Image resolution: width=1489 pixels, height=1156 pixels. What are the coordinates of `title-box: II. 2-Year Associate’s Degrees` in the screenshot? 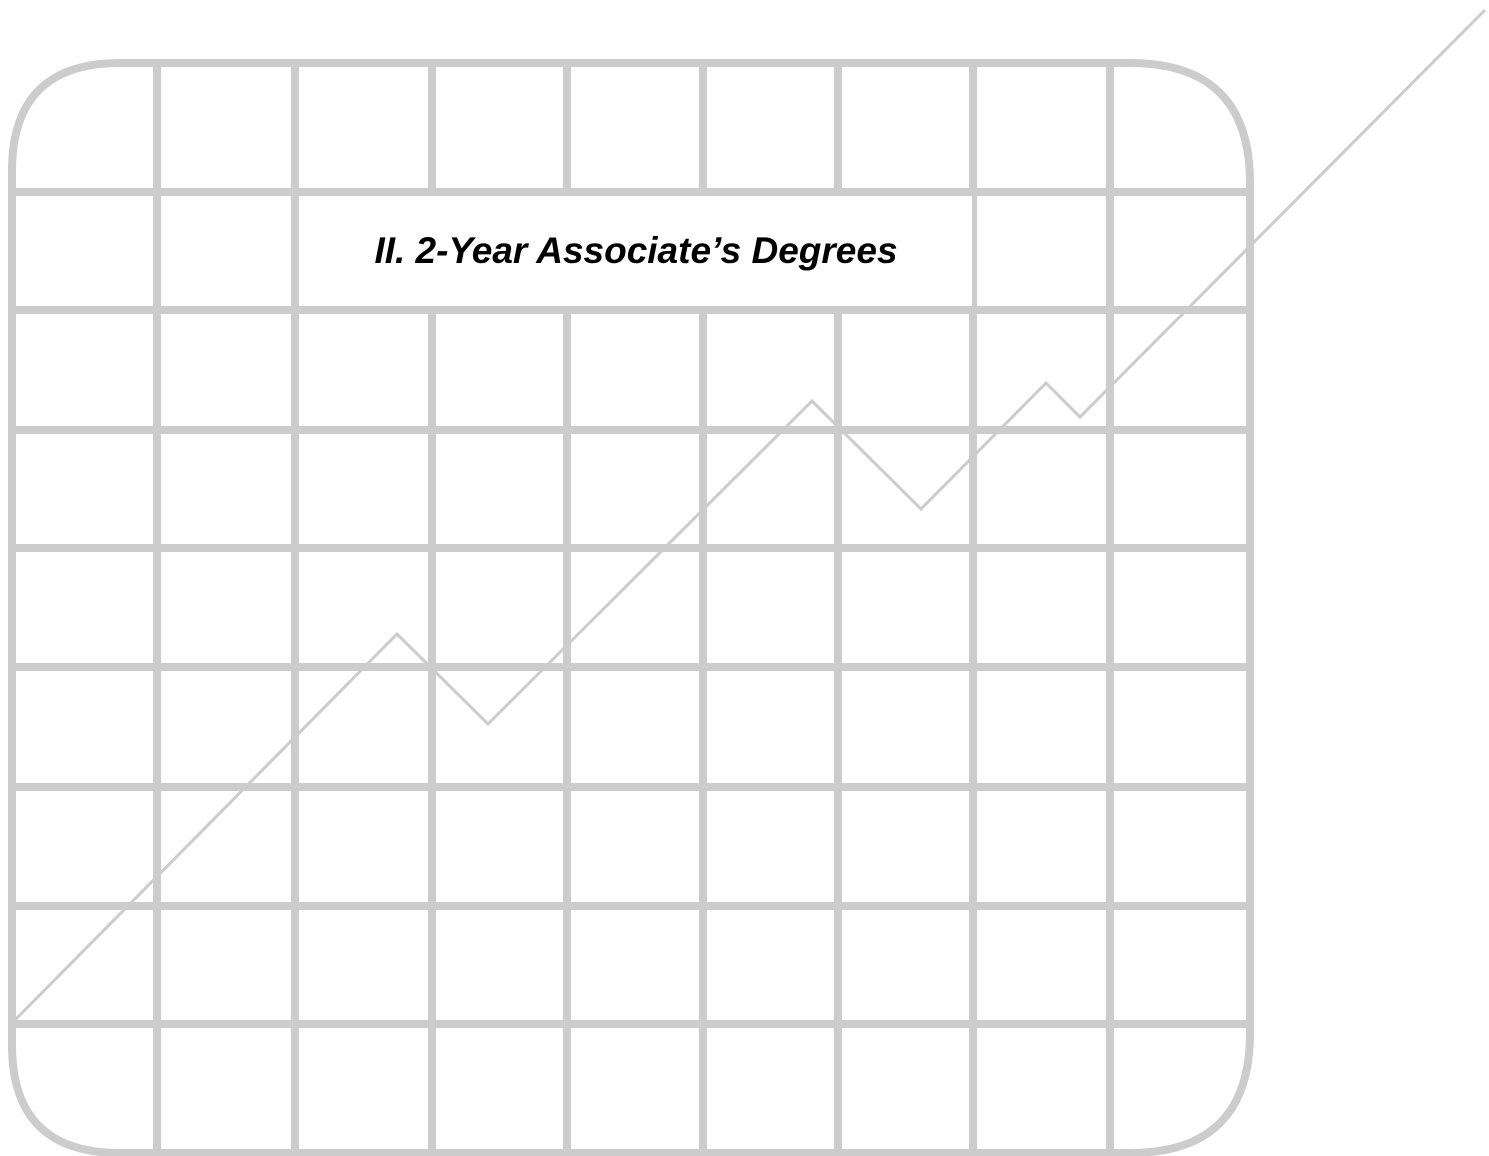 It's located at (636, 251).